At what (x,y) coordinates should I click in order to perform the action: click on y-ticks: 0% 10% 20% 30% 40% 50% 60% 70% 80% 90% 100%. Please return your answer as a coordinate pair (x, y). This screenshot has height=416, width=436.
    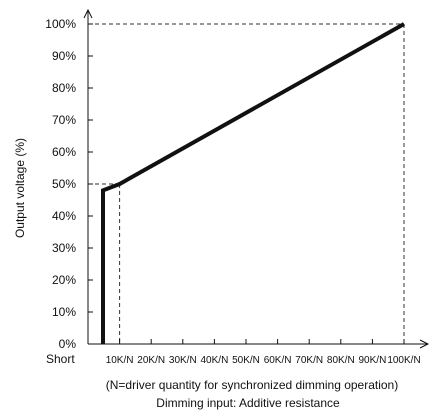
    Looking at the image, I should click on (69, 184).